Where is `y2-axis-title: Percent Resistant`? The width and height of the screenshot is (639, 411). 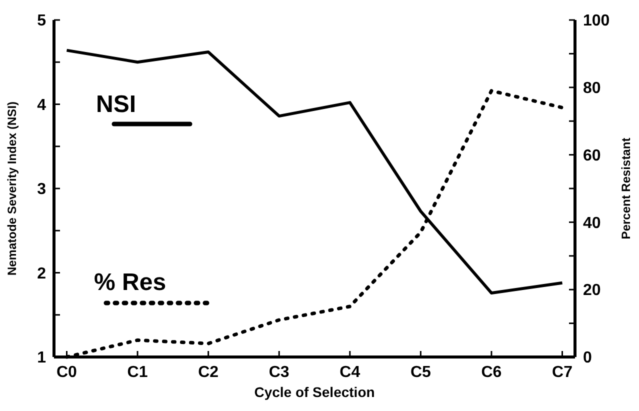 y2-axis-title: Percent Resistant is located at coordinates (626, 189).